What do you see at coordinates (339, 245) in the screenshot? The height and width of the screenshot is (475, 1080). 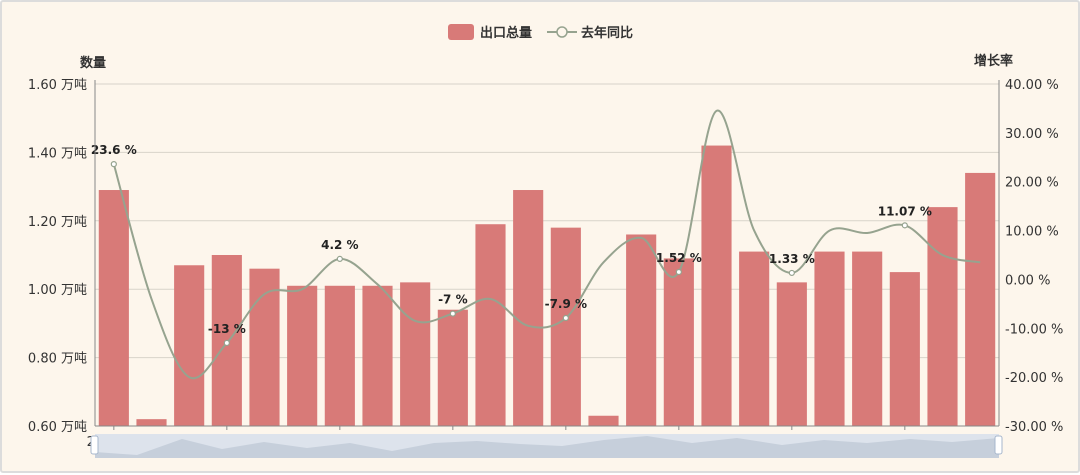 I see `line-data-label: 4.2 %` at bounding box center [339, 245].